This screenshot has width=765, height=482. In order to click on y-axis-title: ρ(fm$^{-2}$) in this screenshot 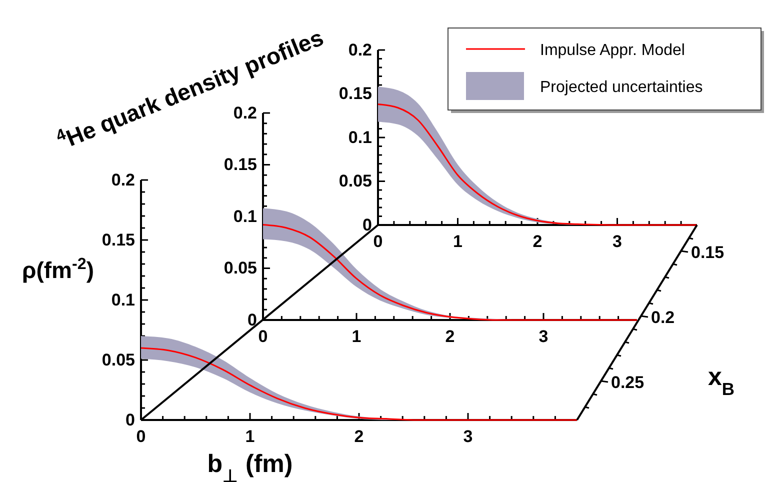, I will do `click(58, 269)`.